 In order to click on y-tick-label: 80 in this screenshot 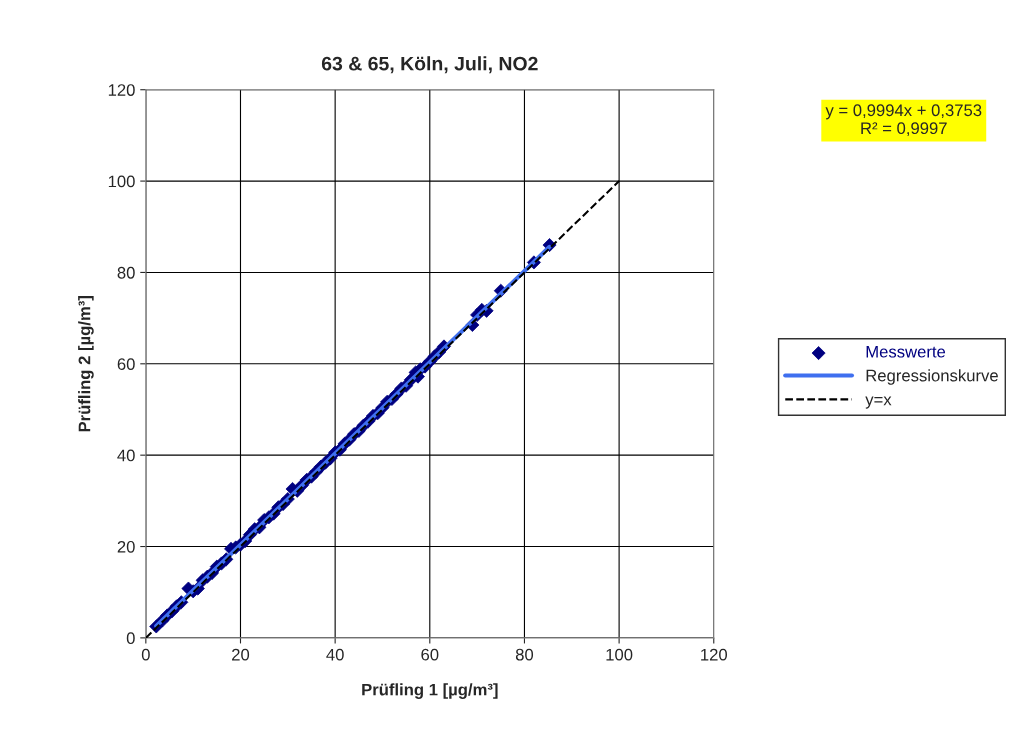, I will do `click(126, 272)`.